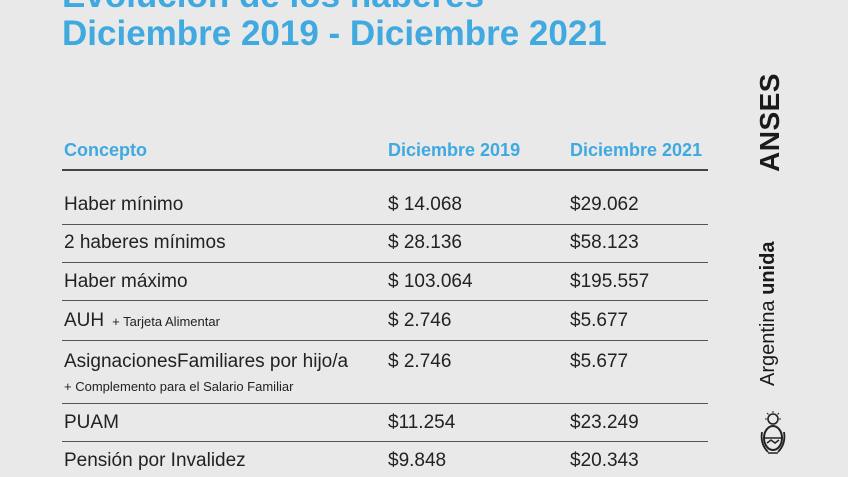 The height and width of the screenshot is (477, 848). Describe the element at coordinates (768, 268) in the screenshot. I see `argentina-bold-text: unida` at that location.